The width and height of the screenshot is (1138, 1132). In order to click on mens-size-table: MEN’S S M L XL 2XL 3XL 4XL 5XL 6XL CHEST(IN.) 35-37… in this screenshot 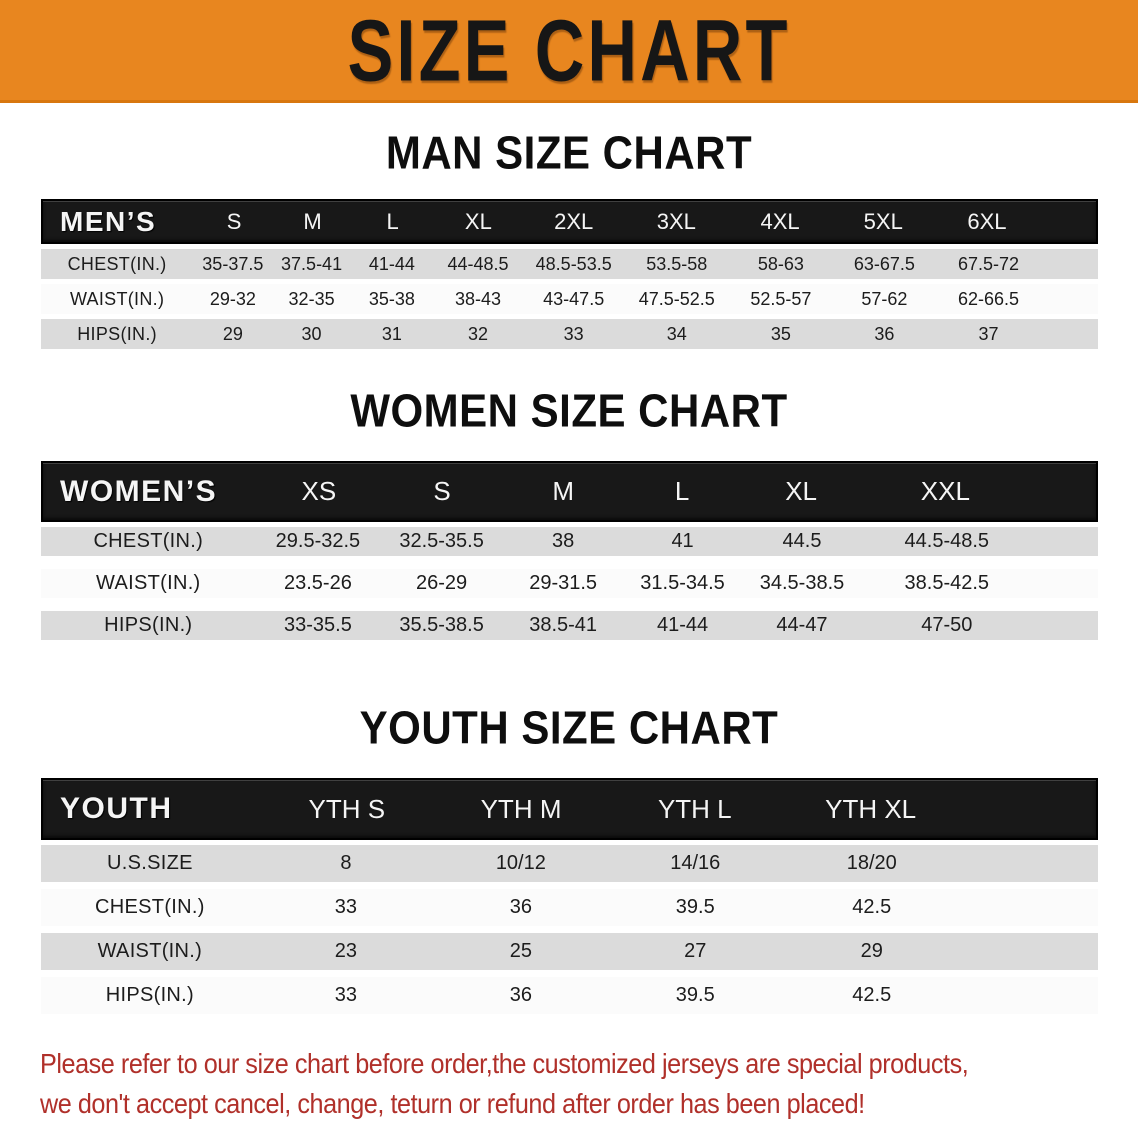, I will do `click(569, 274)`.